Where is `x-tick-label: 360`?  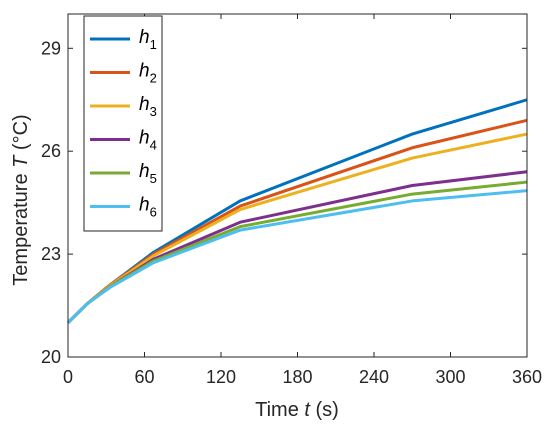
x-tick-label: 360 is located at coordinates (527, 377).